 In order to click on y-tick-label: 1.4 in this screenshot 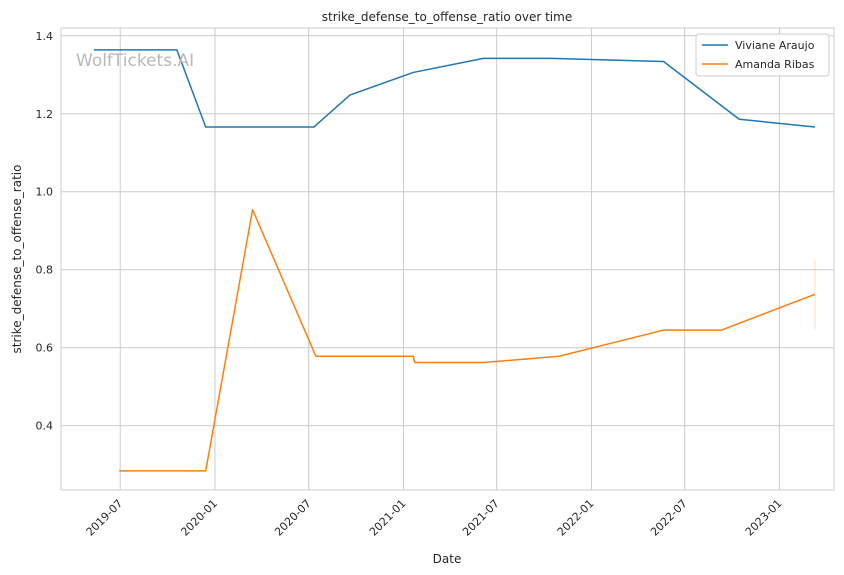, I will do `click(45, 36)`.